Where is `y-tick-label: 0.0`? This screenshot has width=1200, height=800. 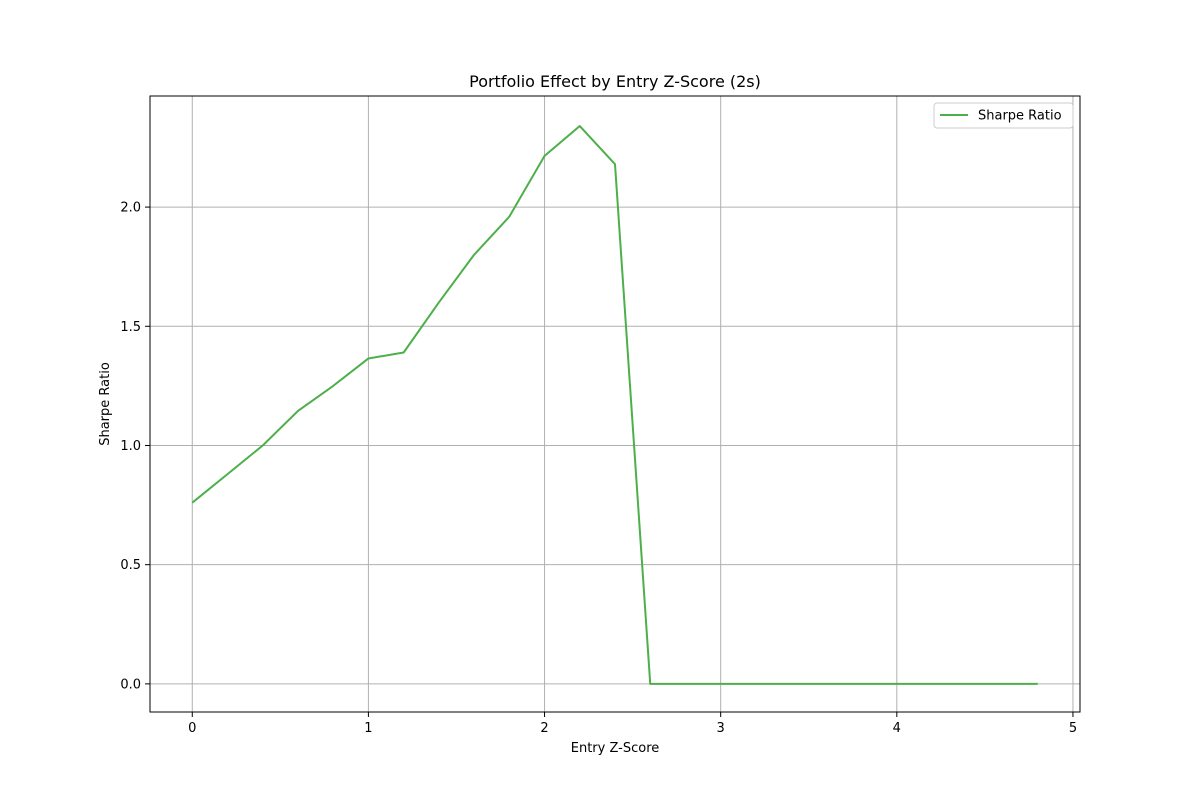
y-tick-label: 0.0 is located at coordinates (130, 684).